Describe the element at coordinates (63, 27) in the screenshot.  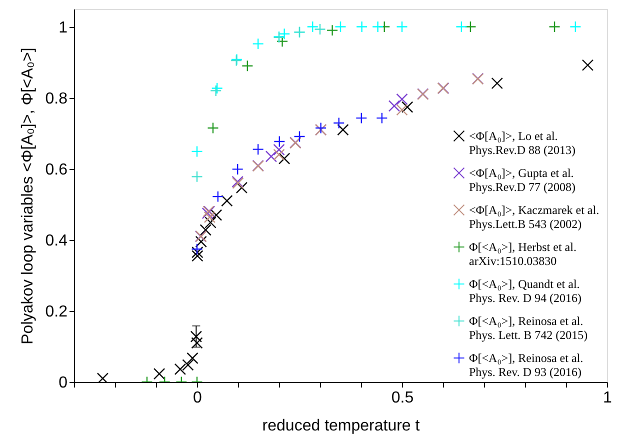
I see `y-tick-label: 1` at that location.